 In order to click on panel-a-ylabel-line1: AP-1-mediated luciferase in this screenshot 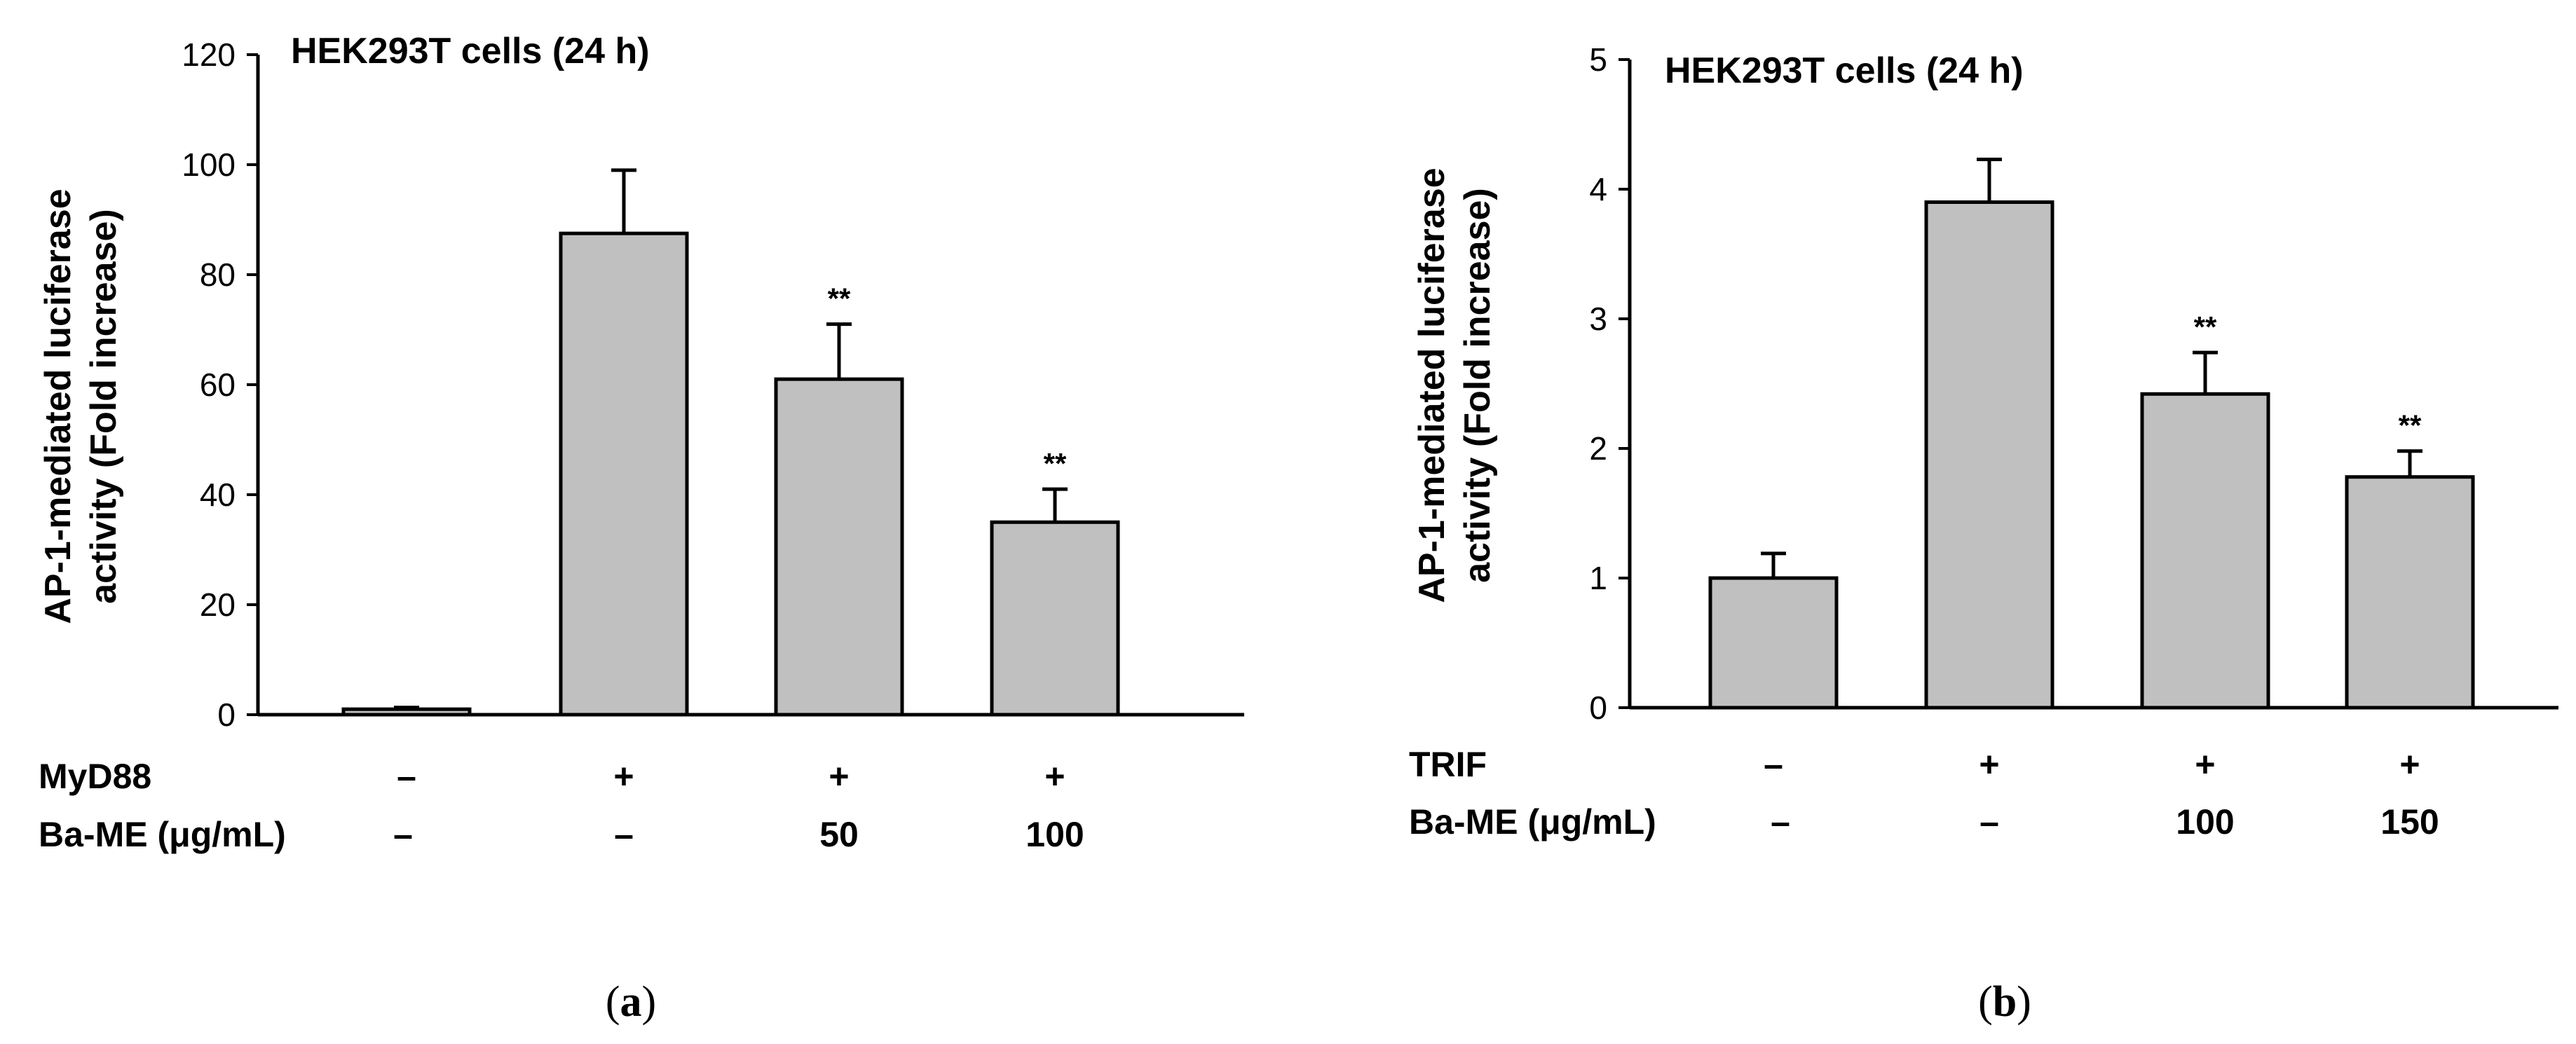, I will do `click(59, 406)`.